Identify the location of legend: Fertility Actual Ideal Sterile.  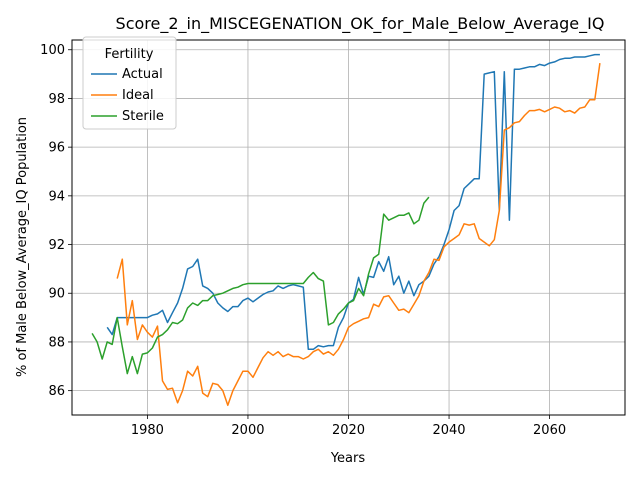
(129, 83).